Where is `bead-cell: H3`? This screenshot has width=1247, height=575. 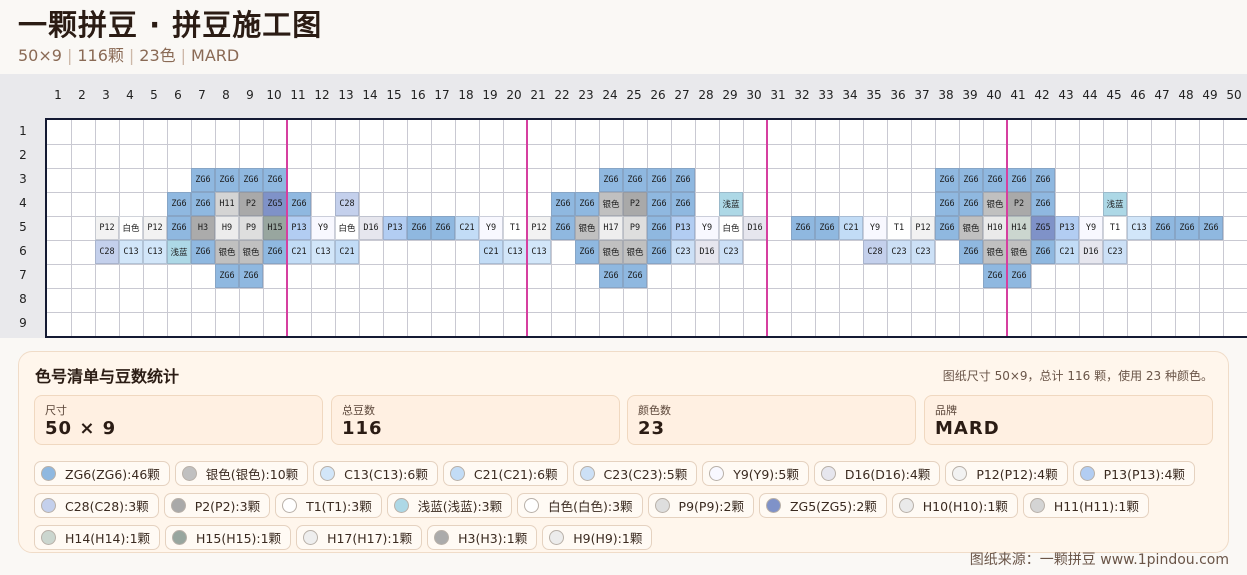
bead-cell: H3 is located at coordinates (203, 228).